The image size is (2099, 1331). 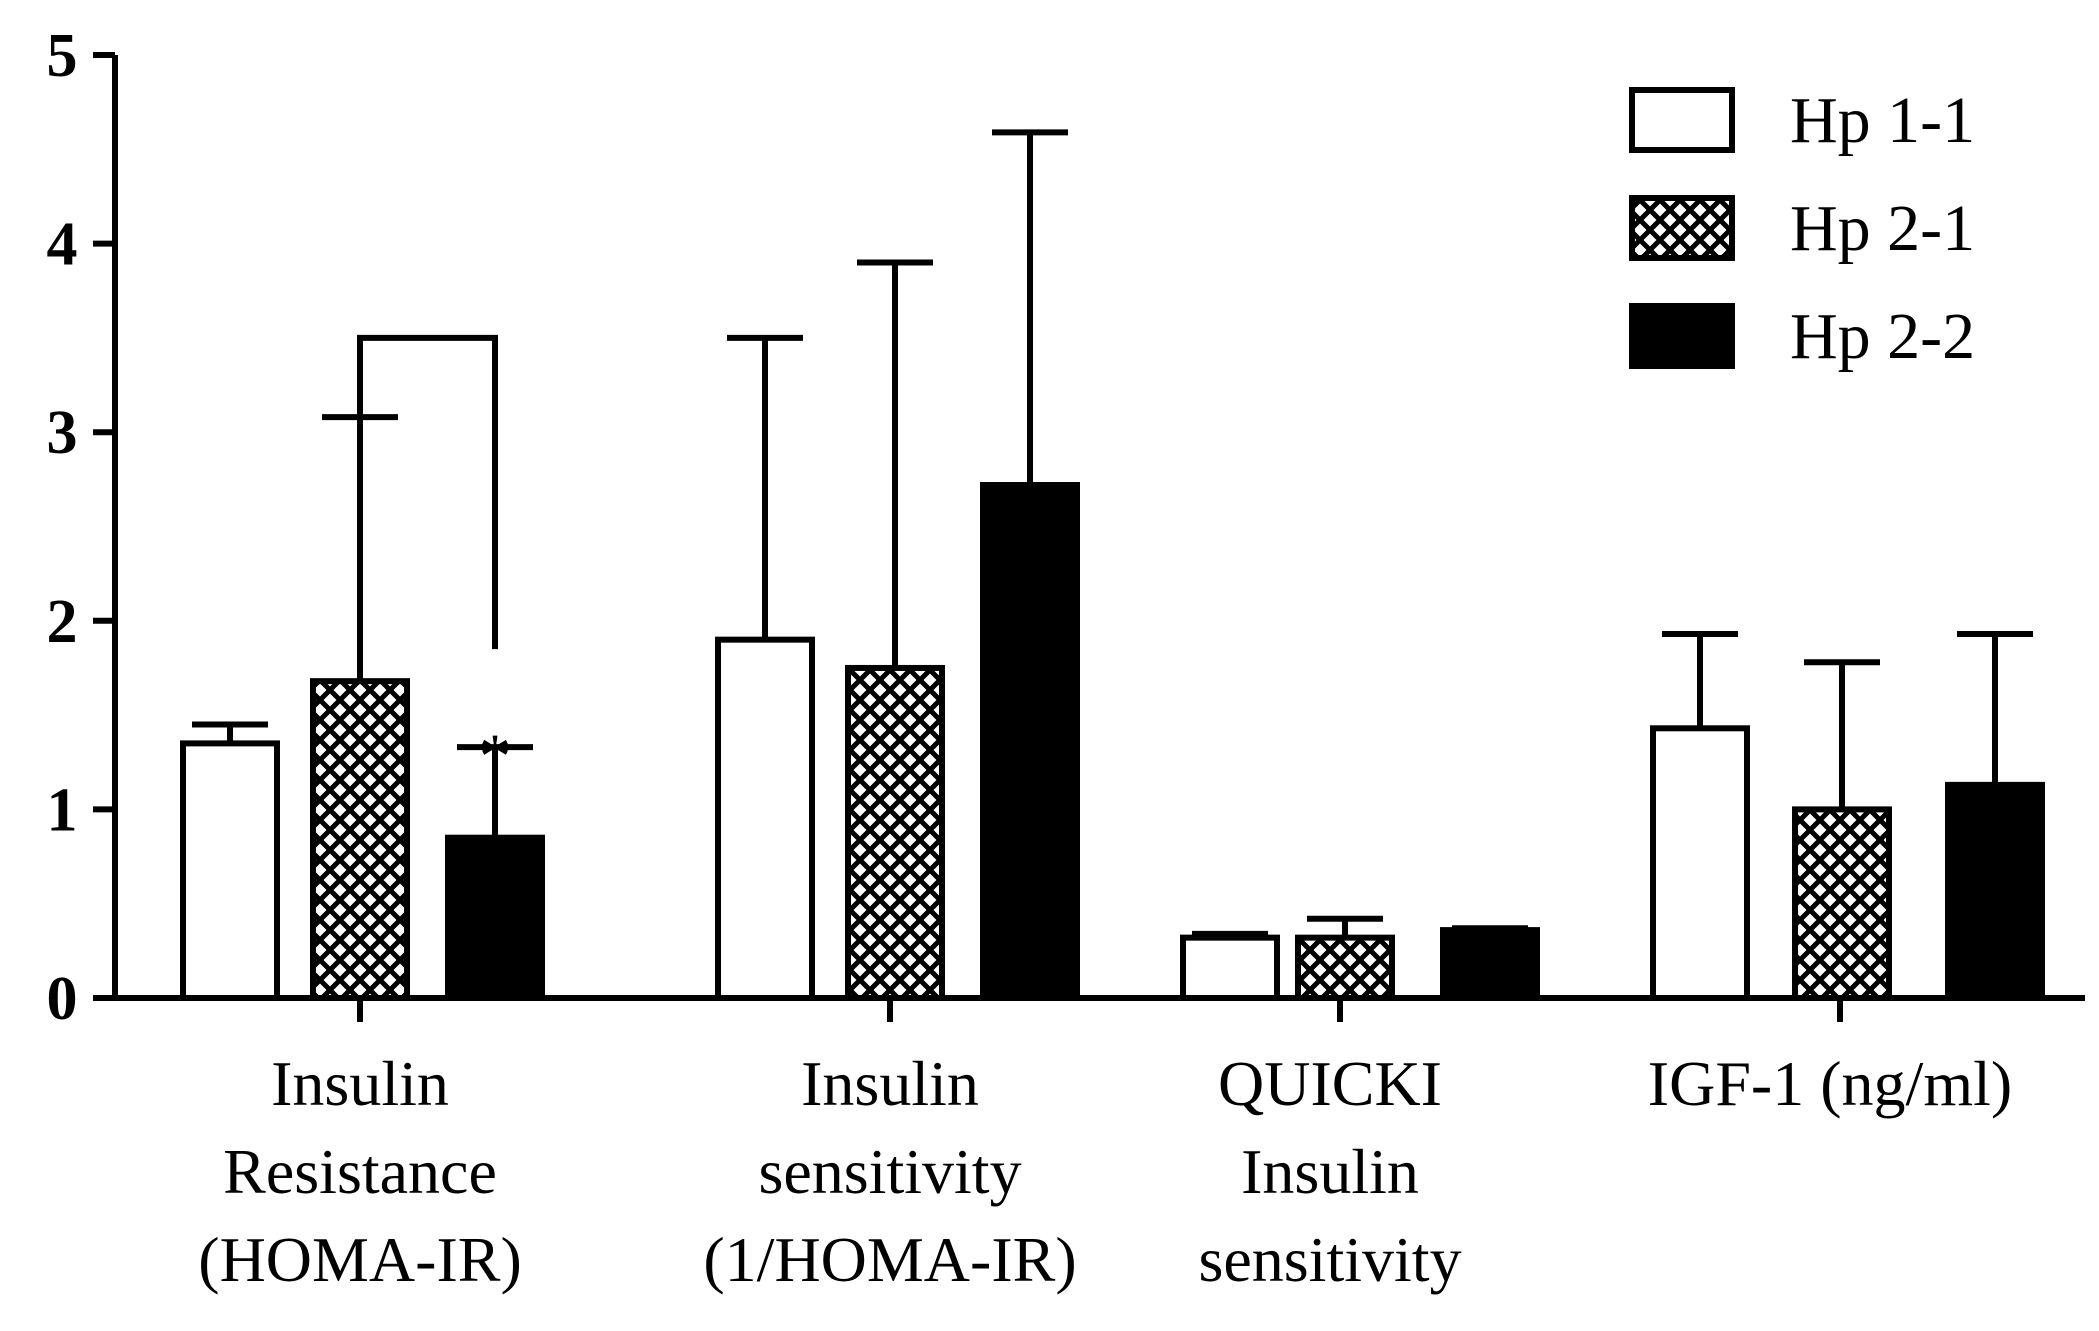 I want to click on y-tick-label: 3, so click(x=62, y=433).